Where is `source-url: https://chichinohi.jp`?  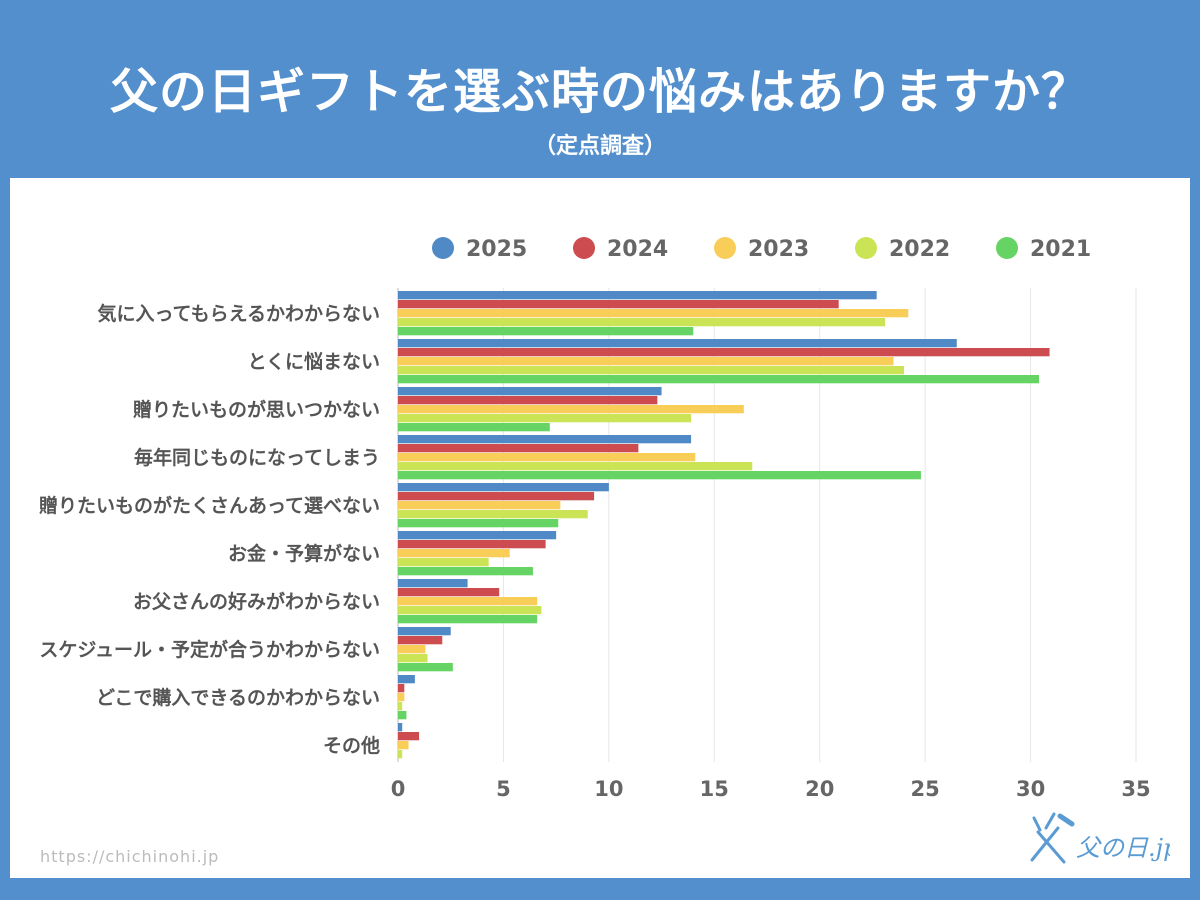
source-url: https://chichinohi.jp is located at coordinates (130, 856).